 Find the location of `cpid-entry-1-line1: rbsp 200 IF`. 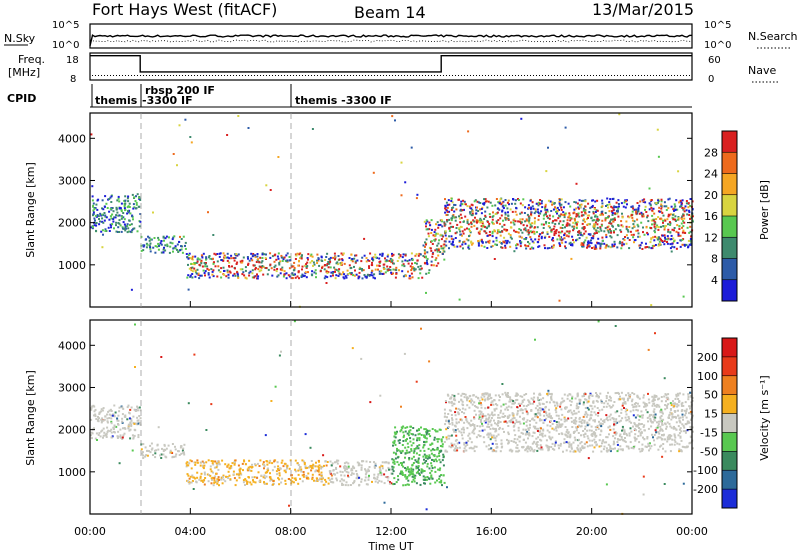

cpid-entry-1-line1: rbsp 200 IF is located at coordinates (180, 90).